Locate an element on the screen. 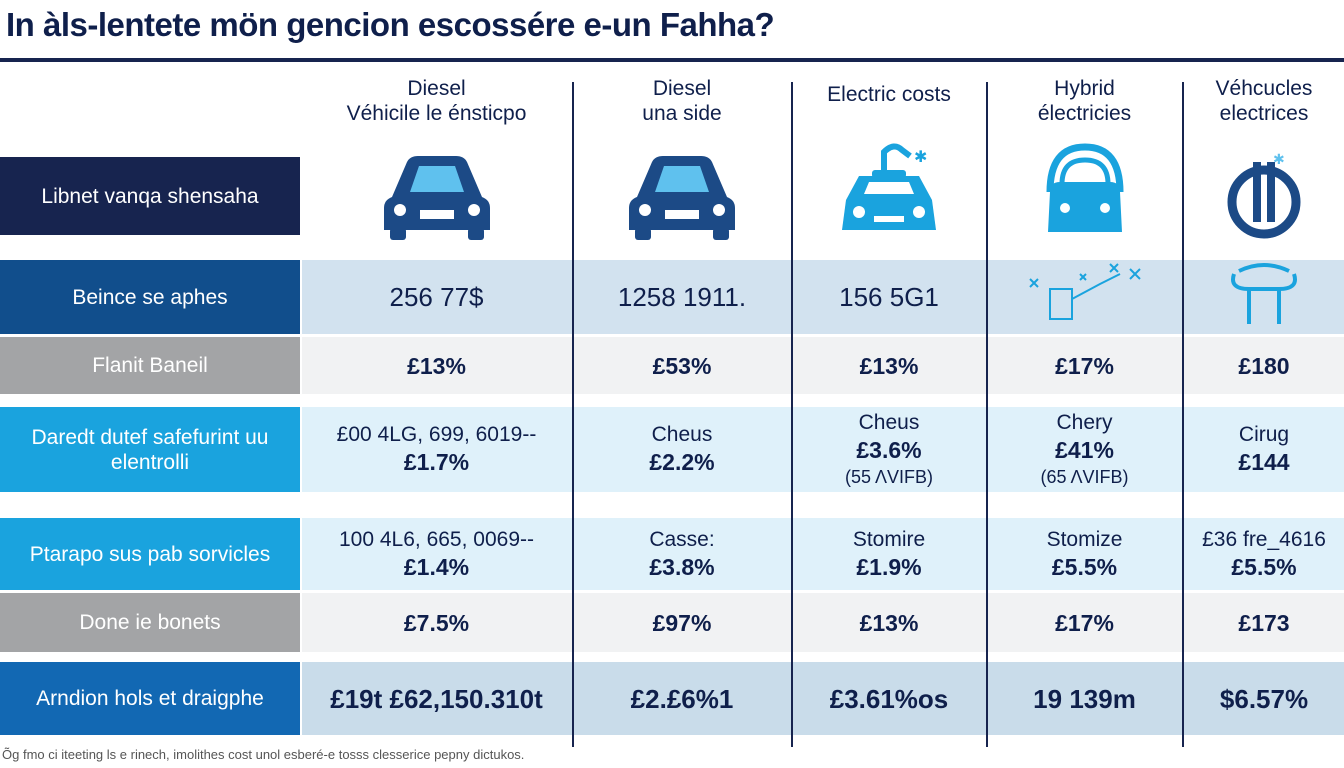 The image size is (1344, 768). table-cell: £2.£6%1 is located at coordinates (682, 698).